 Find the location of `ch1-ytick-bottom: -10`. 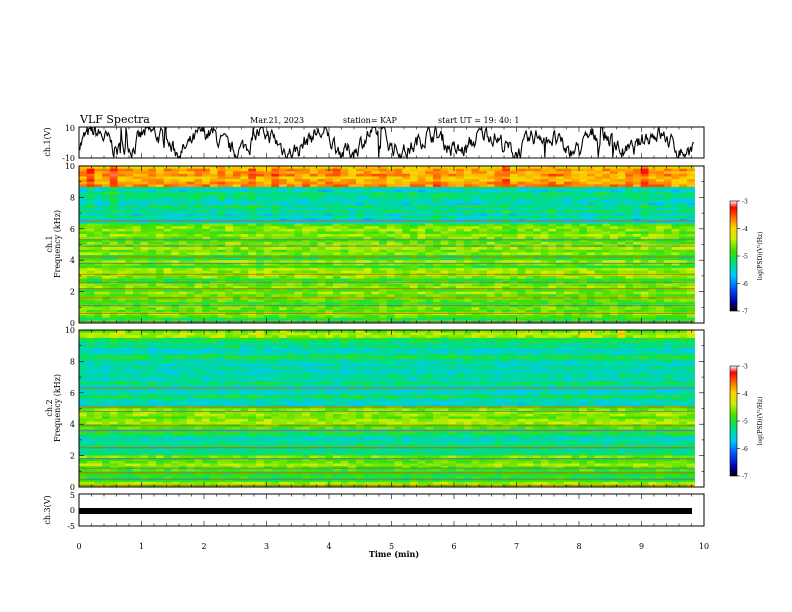

ch1-ytick-bottom: -10 is located at coordinates (68, 158).